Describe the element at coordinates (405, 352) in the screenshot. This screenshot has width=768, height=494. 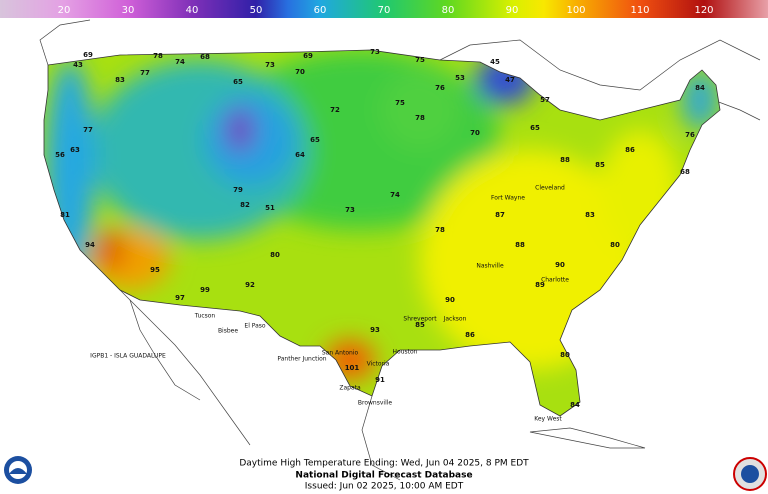
I see `place-name: Houston` at that location.